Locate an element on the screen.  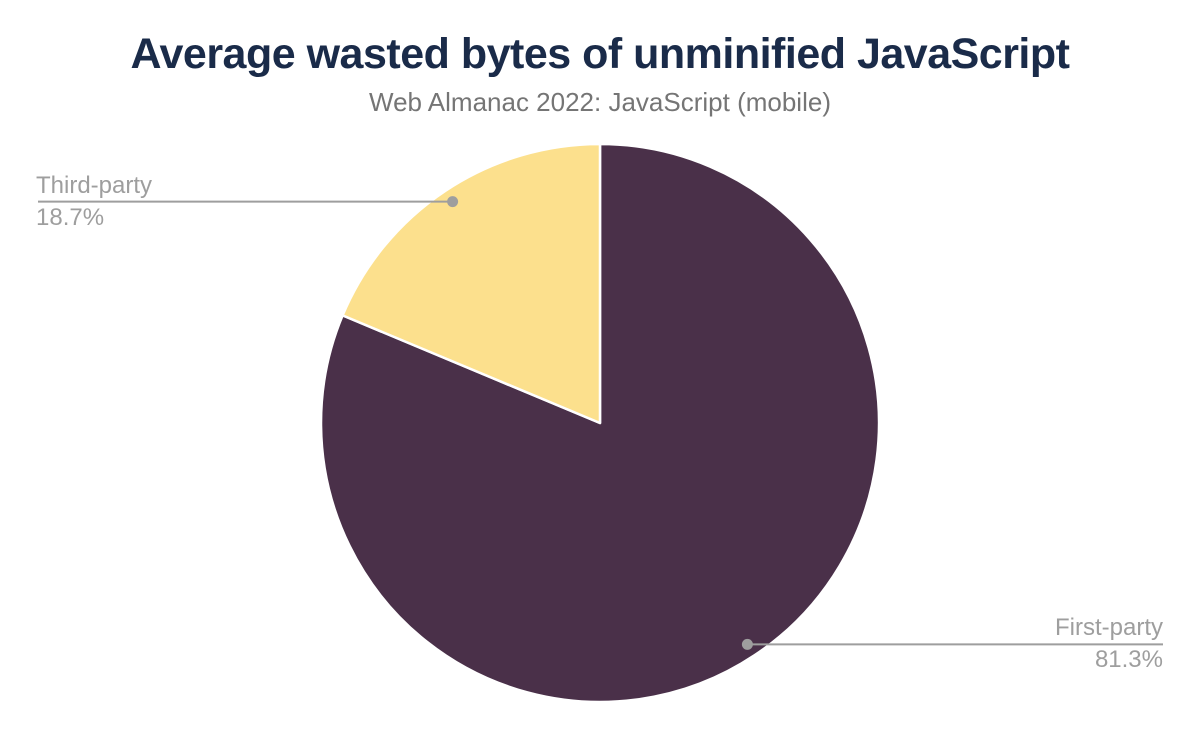
slice-label-first-party: First-party is located at coordinates (1109, 627).